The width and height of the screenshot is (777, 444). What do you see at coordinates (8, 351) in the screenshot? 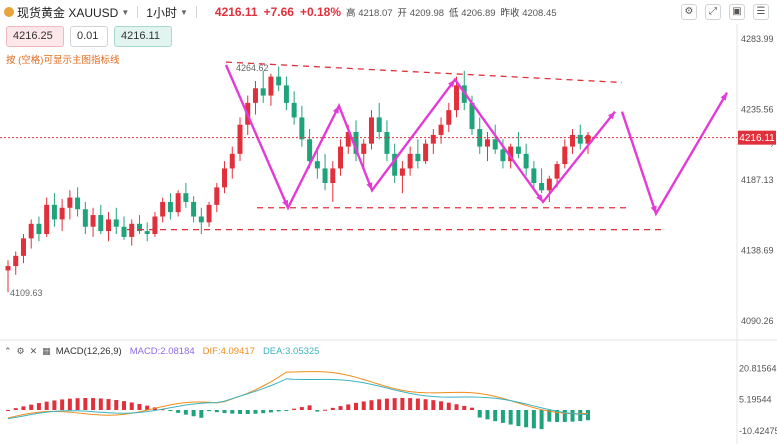
I see `hide-indicator-icon: ⌃` at bounding box center [8, 351].